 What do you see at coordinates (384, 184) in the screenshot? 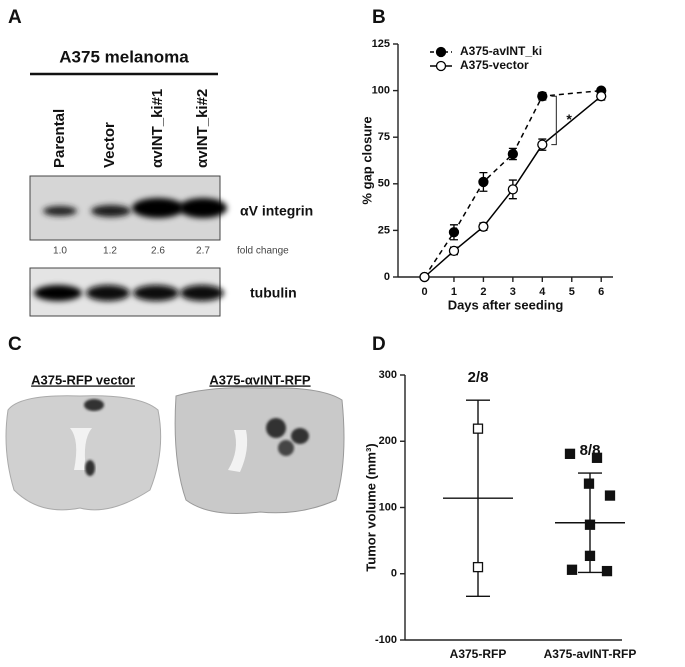
I see `y-tick-label: 50` at bounding box center [384, 184].